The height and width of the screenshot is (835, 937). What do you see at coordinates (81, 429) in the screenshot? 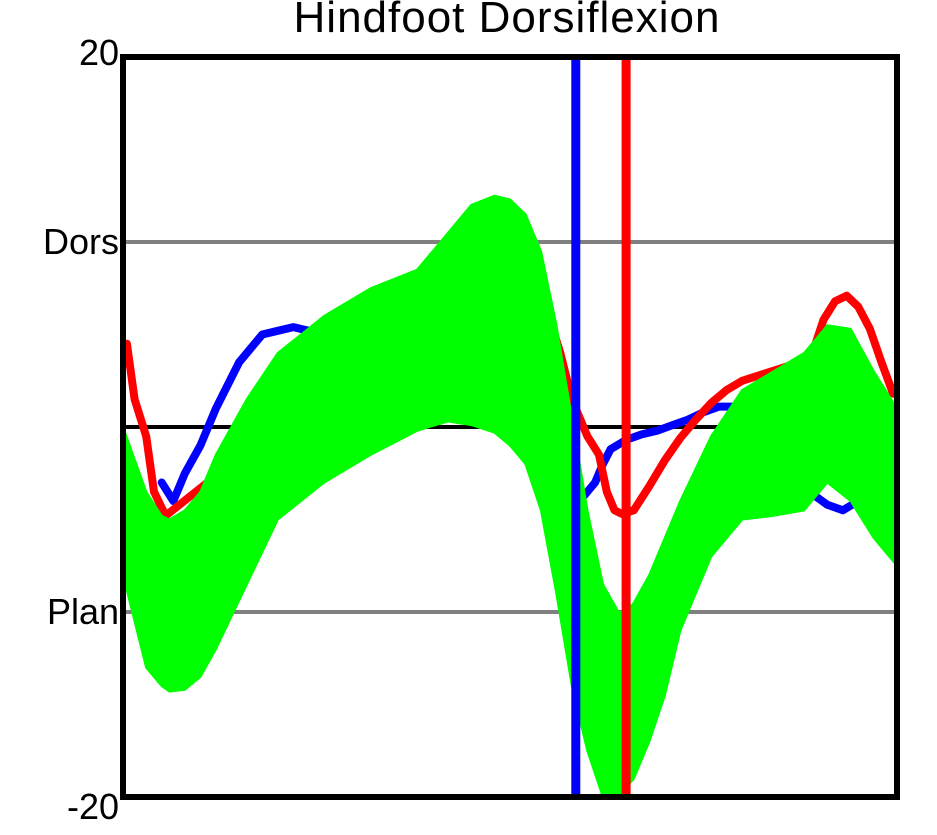
I see `y-tick-labels: 20 Dors Plan -20` at bounding box center [81, 429].